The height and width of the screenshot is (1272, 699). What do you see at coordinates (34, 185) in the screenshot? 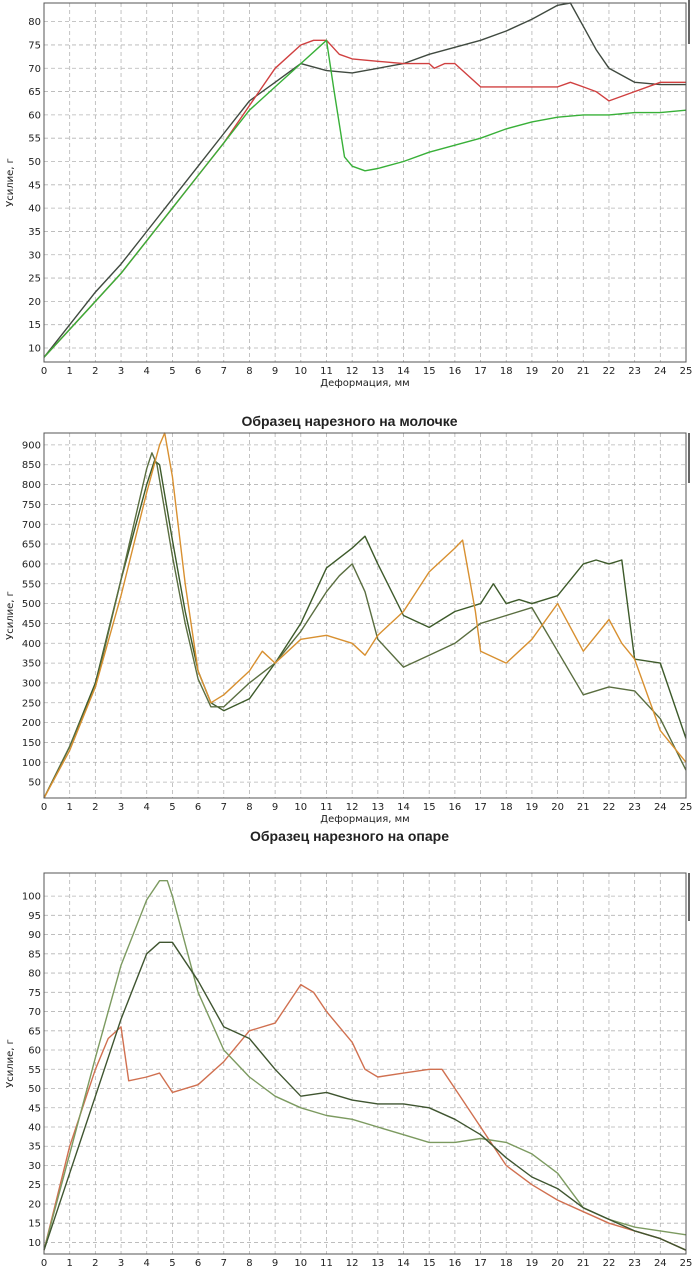
I see `y-tick-label: 45` at bounding box center [34, 185].